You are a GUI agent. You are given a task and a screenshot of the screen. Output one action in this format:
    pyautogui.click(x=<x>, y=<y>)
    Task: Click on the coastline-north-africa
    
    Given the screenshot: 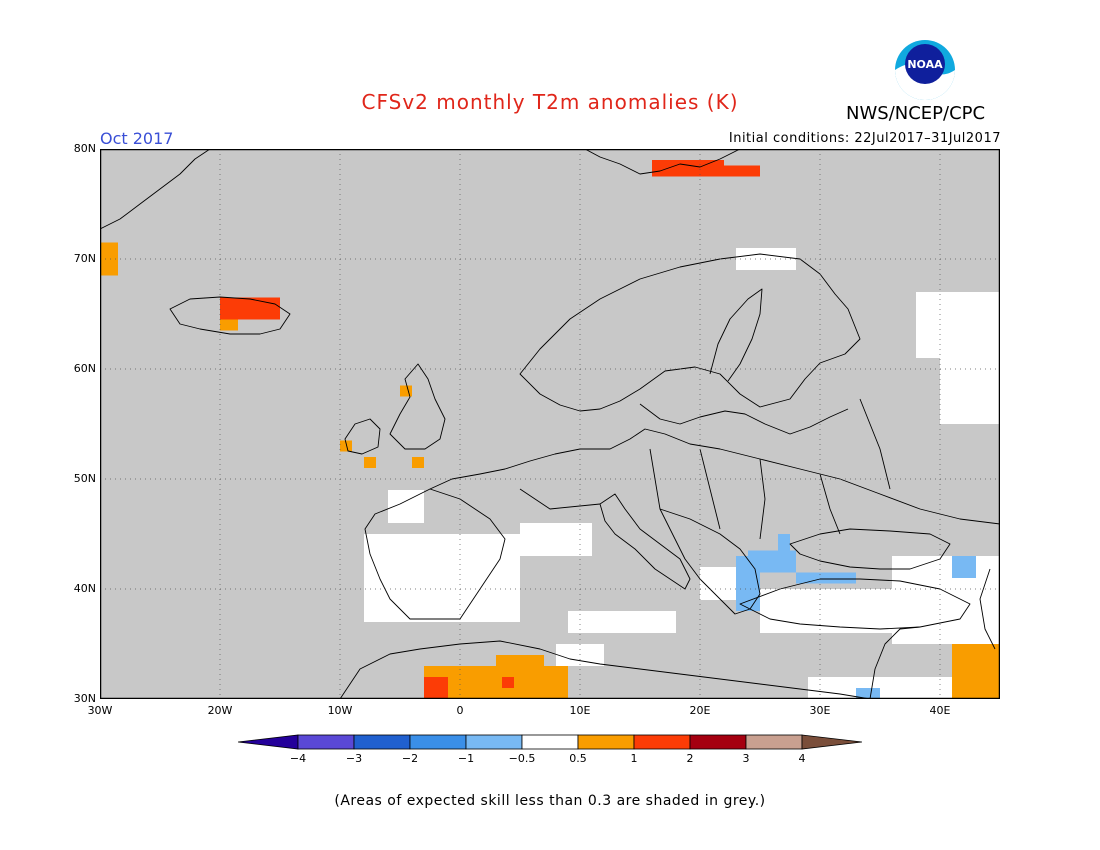 What is the action you would take?
    pyautogui.click(x=605, y=669)
    